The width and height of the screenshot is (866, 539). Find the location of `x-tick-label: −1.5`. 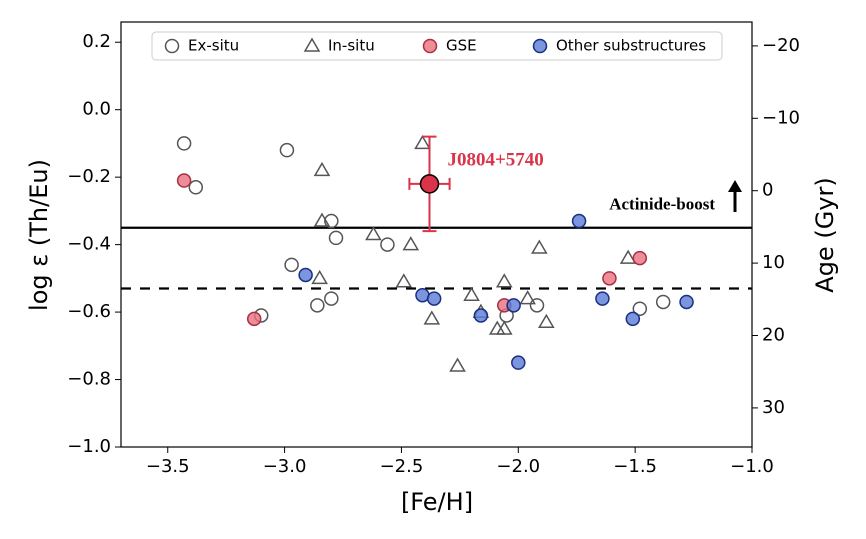

x-tick-label: −1.5 is located at coordinates (635, 466).